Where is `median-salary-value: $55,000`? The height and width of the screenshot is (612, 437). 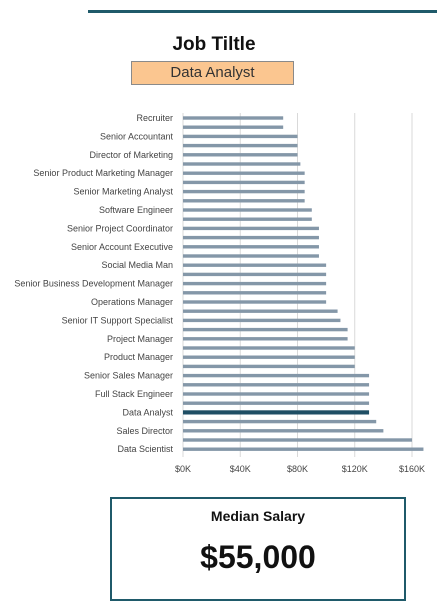
median-salary-value: $55,000 is located at coordinates (258, 557).